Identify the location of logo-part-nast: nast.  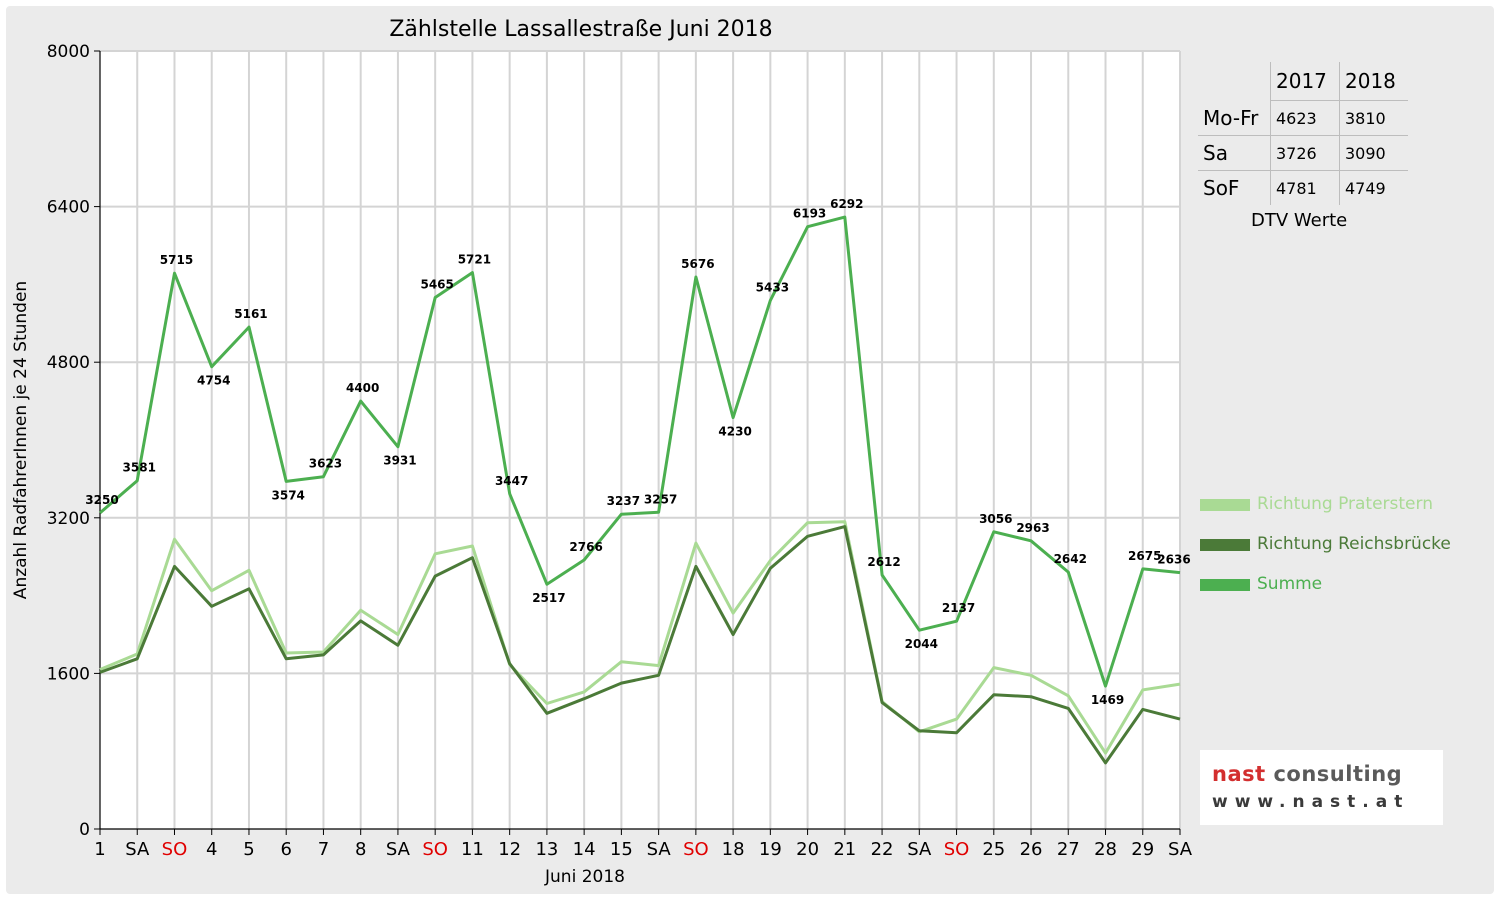
(1239, 774).